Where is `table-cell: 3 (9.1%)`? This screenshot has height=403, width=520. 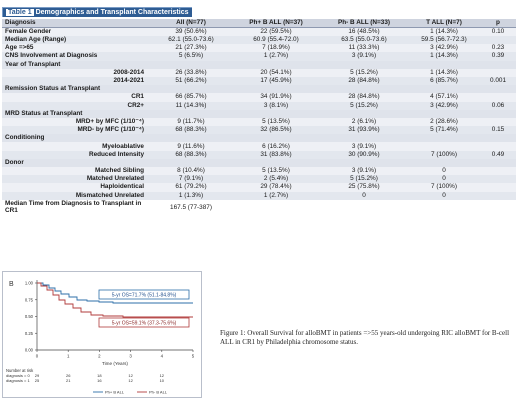 table-cell: 3 (9.1%) is located at coordinates (364, 56).